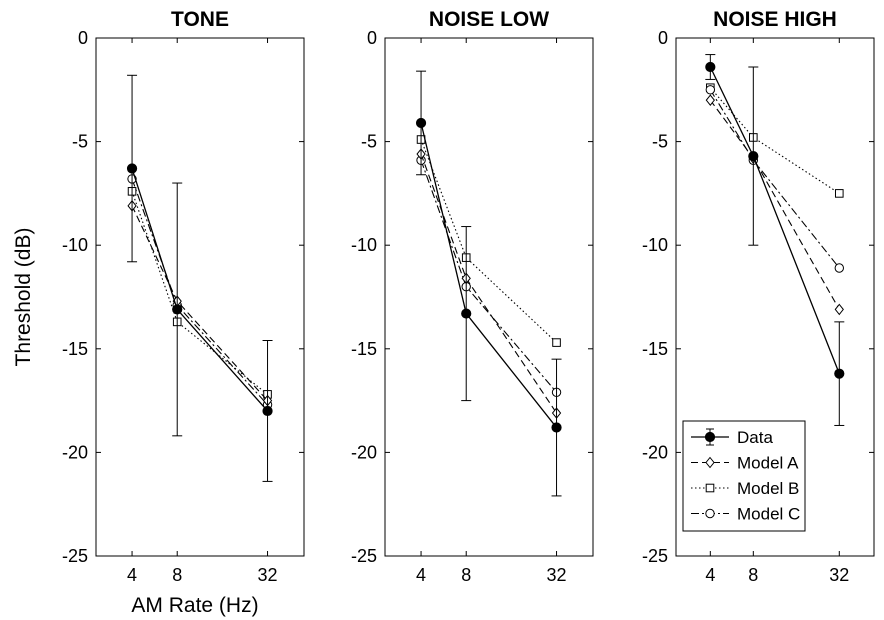  I want to click on legend: Data Model A Model B Model C, so click(744, 476).